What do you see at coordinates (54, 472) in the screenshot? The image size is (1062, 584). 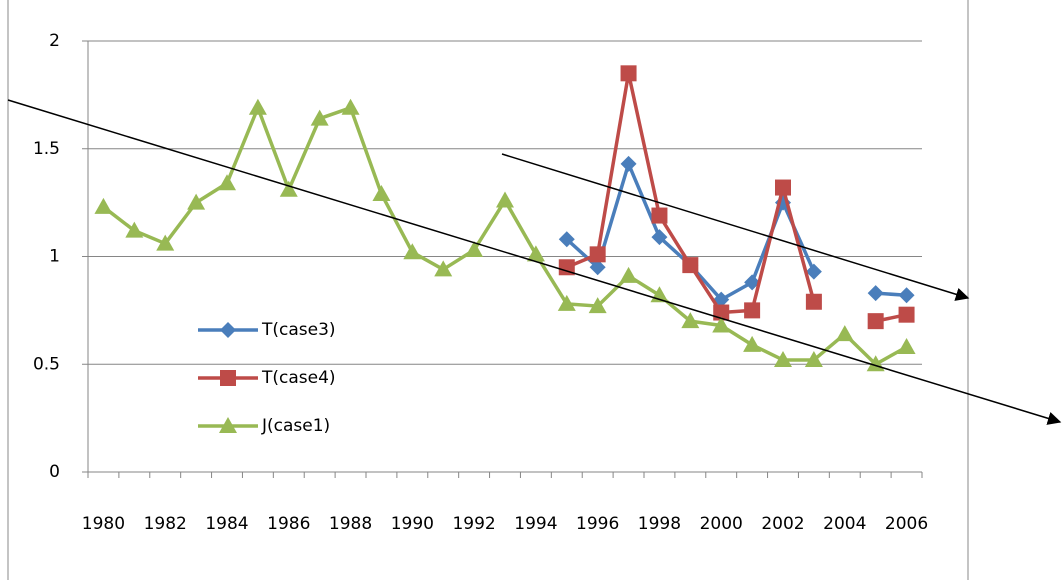 I see `y-tick-label: 0` at bounding box center [54, 472].